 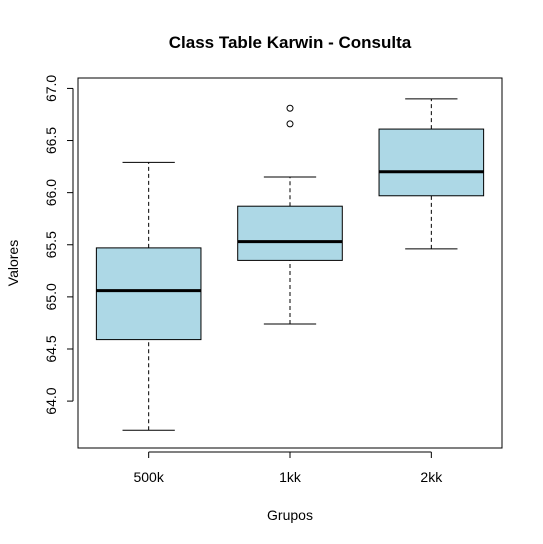 I want to click on x-tick-label: 1kk, so click(x=290, y=477).